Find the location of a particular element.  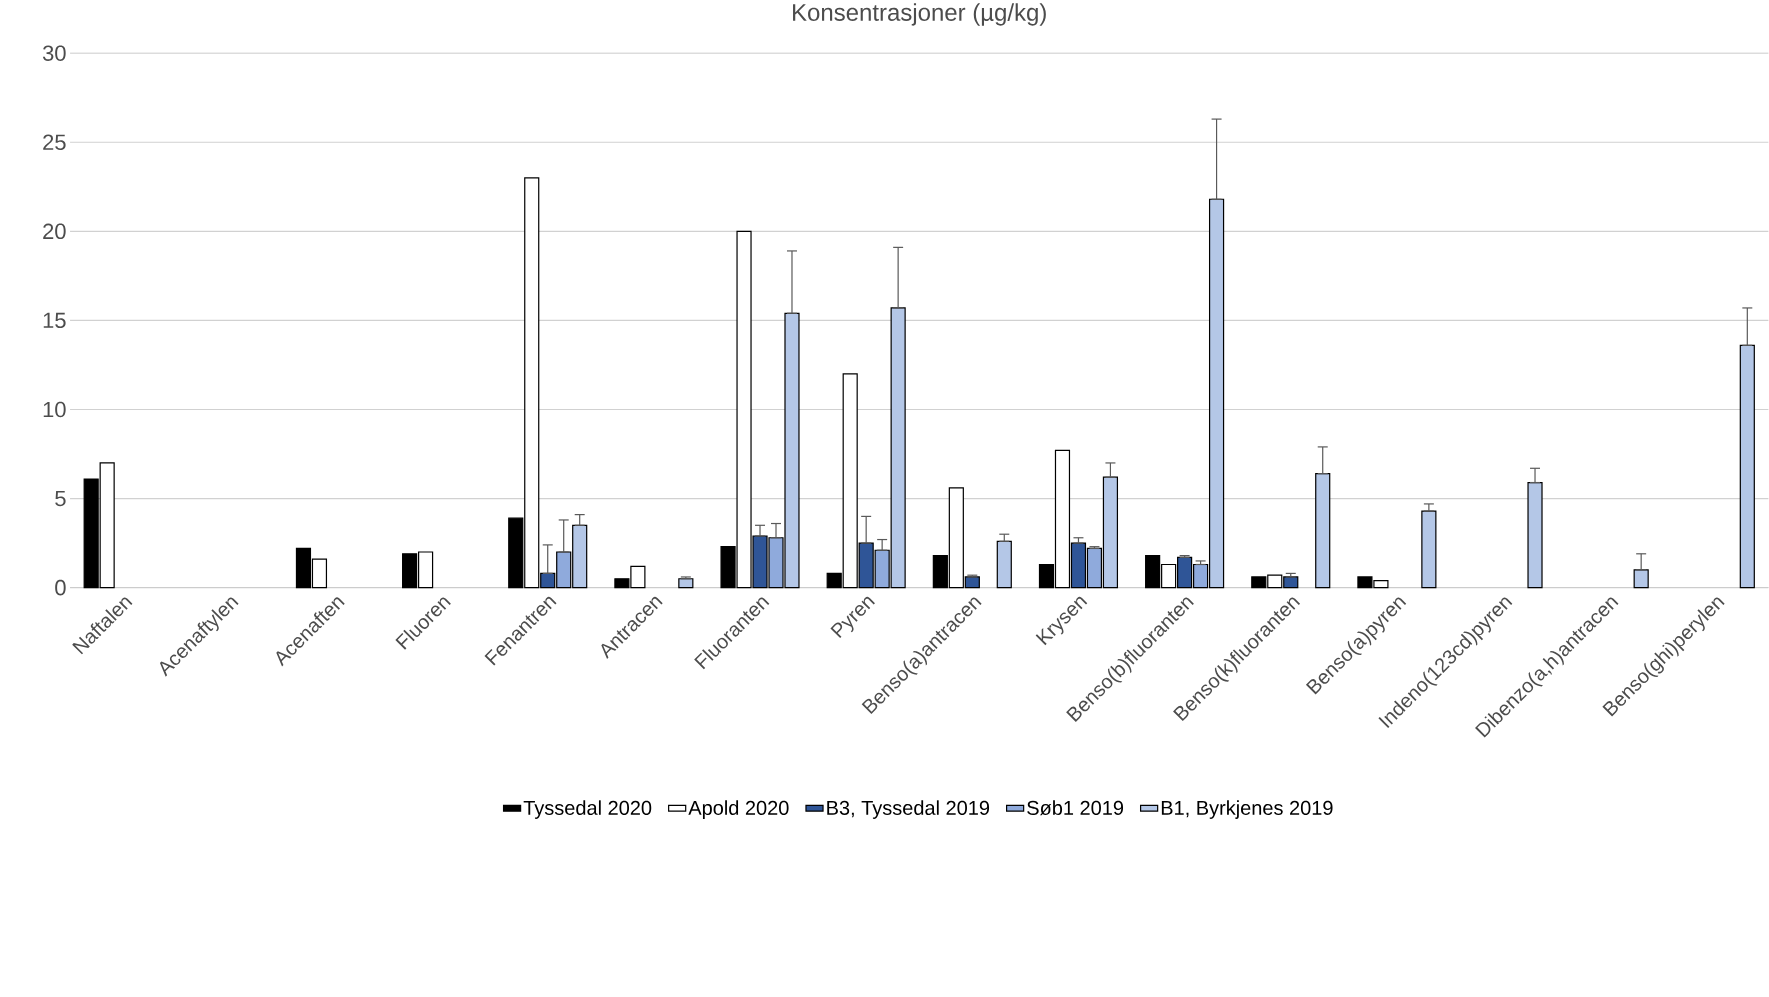

legend-label: Apold 2020 is located at coordinates (738, 809).